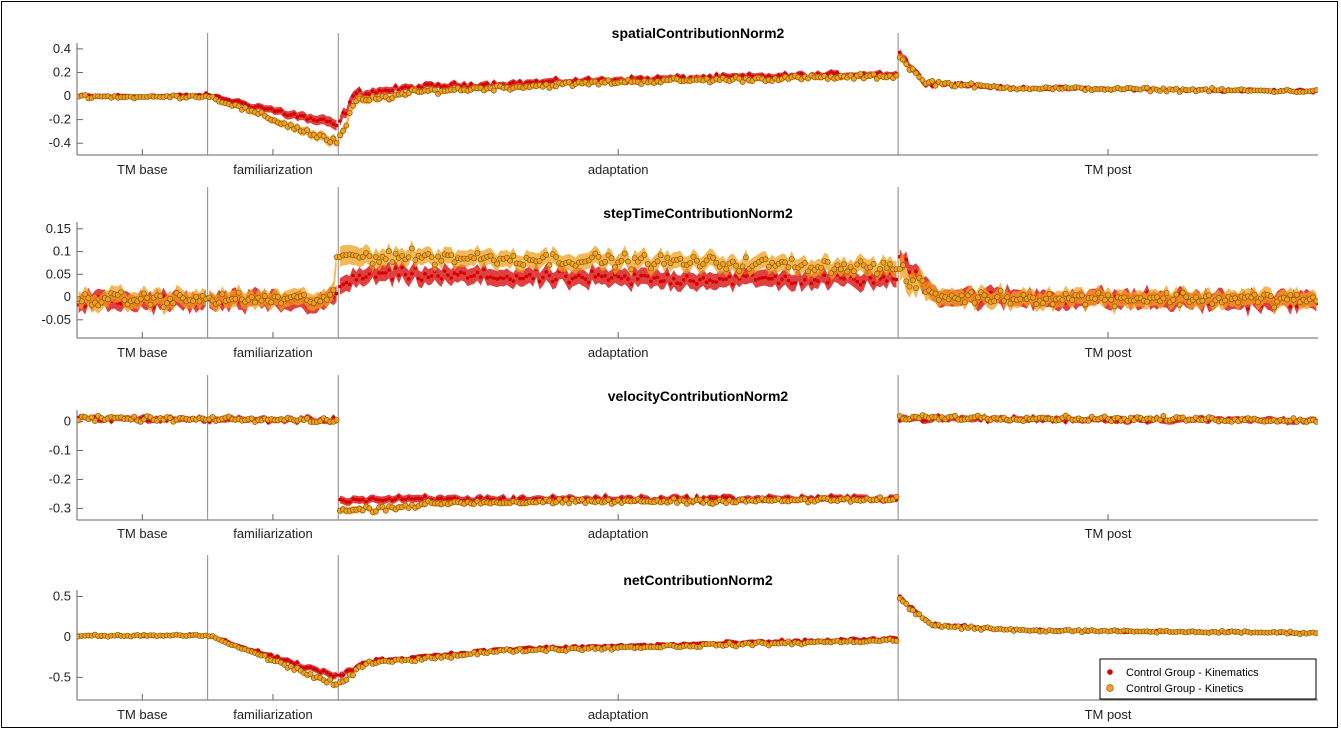  Describe the element at coordinates (618, 169) in the screenshot. I see `condition-label: adaptation` at that location.